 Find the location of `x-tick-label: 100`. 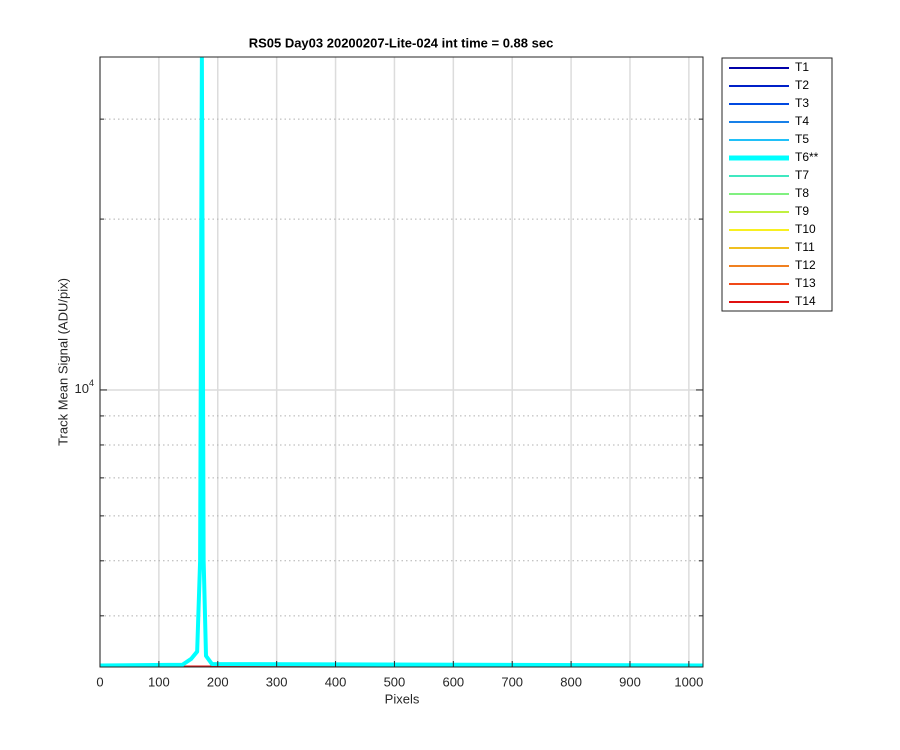

x-tick-label: 100 is located at coordinates (159, 681).